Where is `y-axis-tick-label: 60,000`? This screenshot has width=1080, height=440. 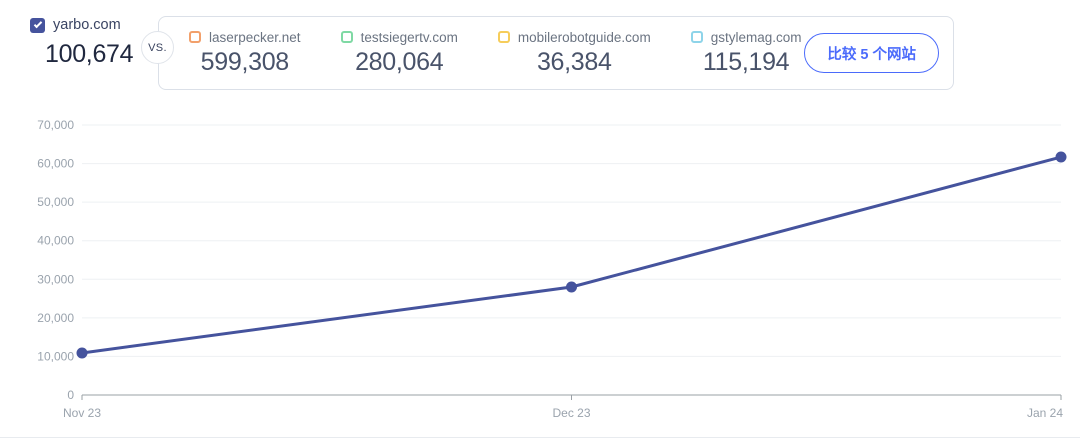 y-axis-tick-label: 60,000 is located at coordinates (55, 164).